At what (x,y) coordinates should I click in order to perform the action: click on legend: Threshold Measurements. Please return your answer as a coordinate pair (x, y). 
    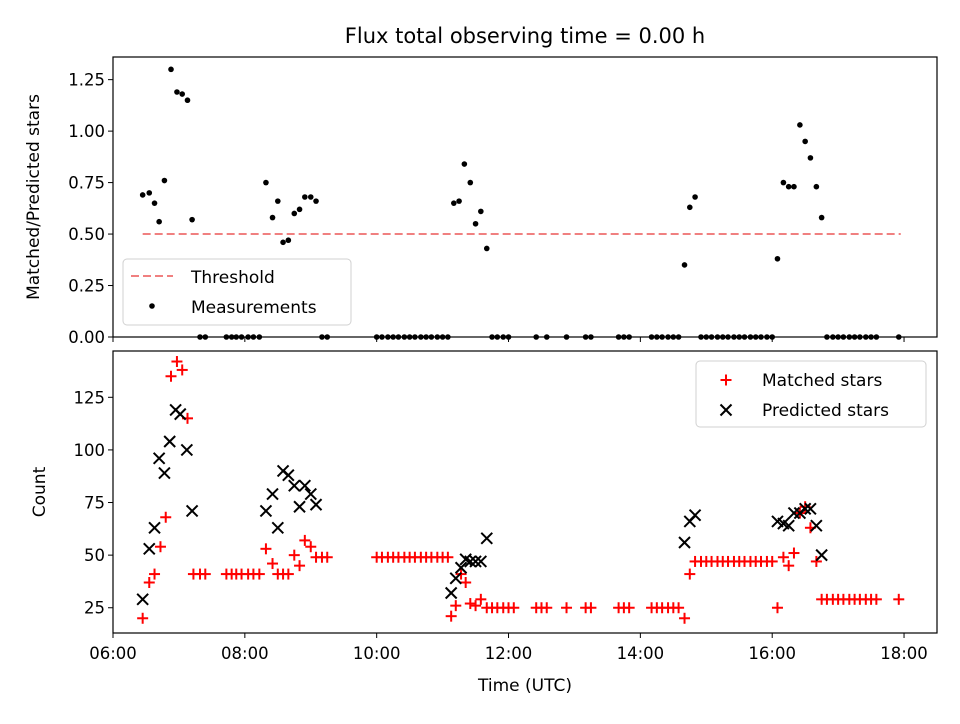
    Looking at the image, I should click on (237, 292).